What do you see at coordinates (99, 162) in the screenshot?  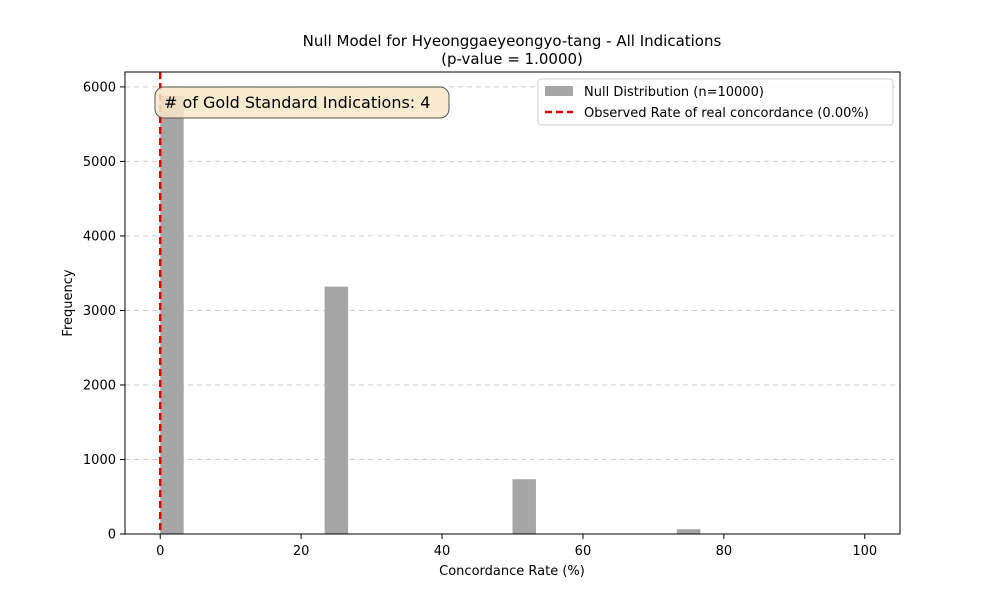 I see `y-tick-label: 5000` at bounding box center [99, 162].